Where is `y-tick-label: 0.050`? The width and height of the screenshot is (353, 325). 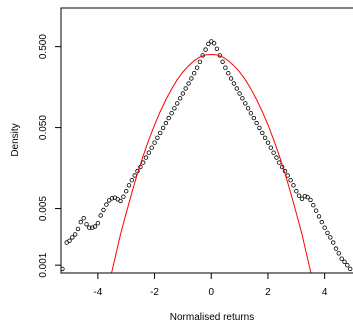 y-tick-label: 0.050 is located at coordinates (43, 127).